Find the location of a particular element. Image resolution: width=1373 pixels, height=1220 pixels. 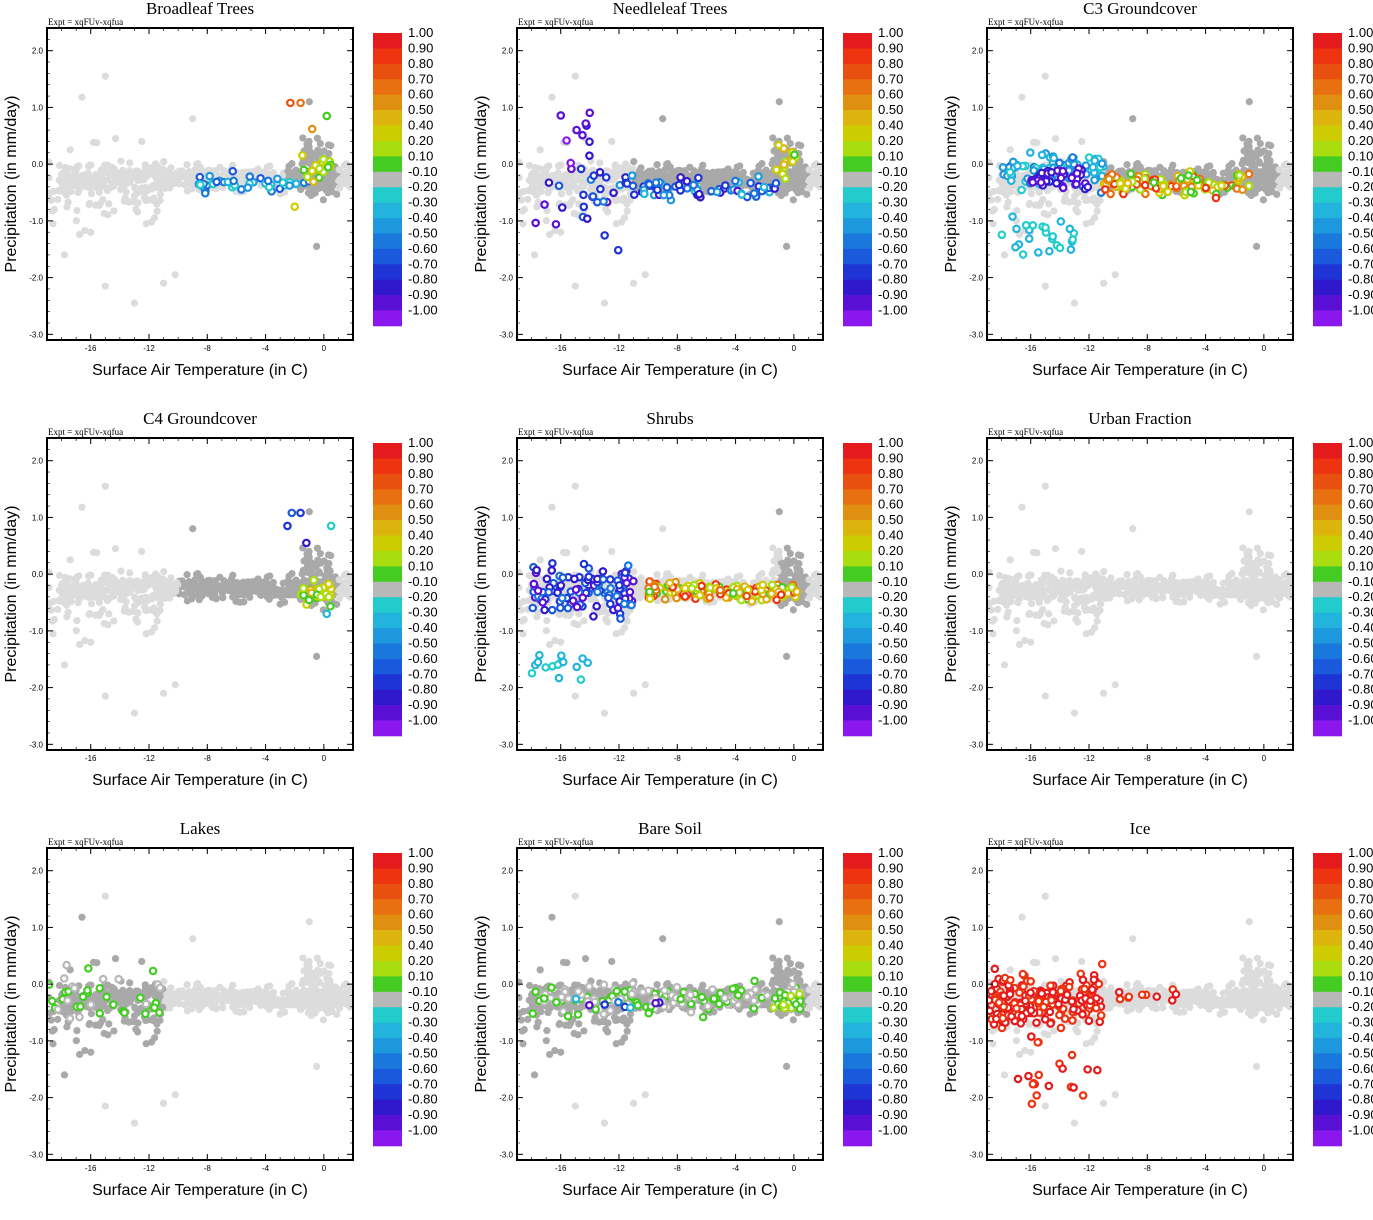

colorbar-label: -0.30 is located at coordinates (1360, 202).